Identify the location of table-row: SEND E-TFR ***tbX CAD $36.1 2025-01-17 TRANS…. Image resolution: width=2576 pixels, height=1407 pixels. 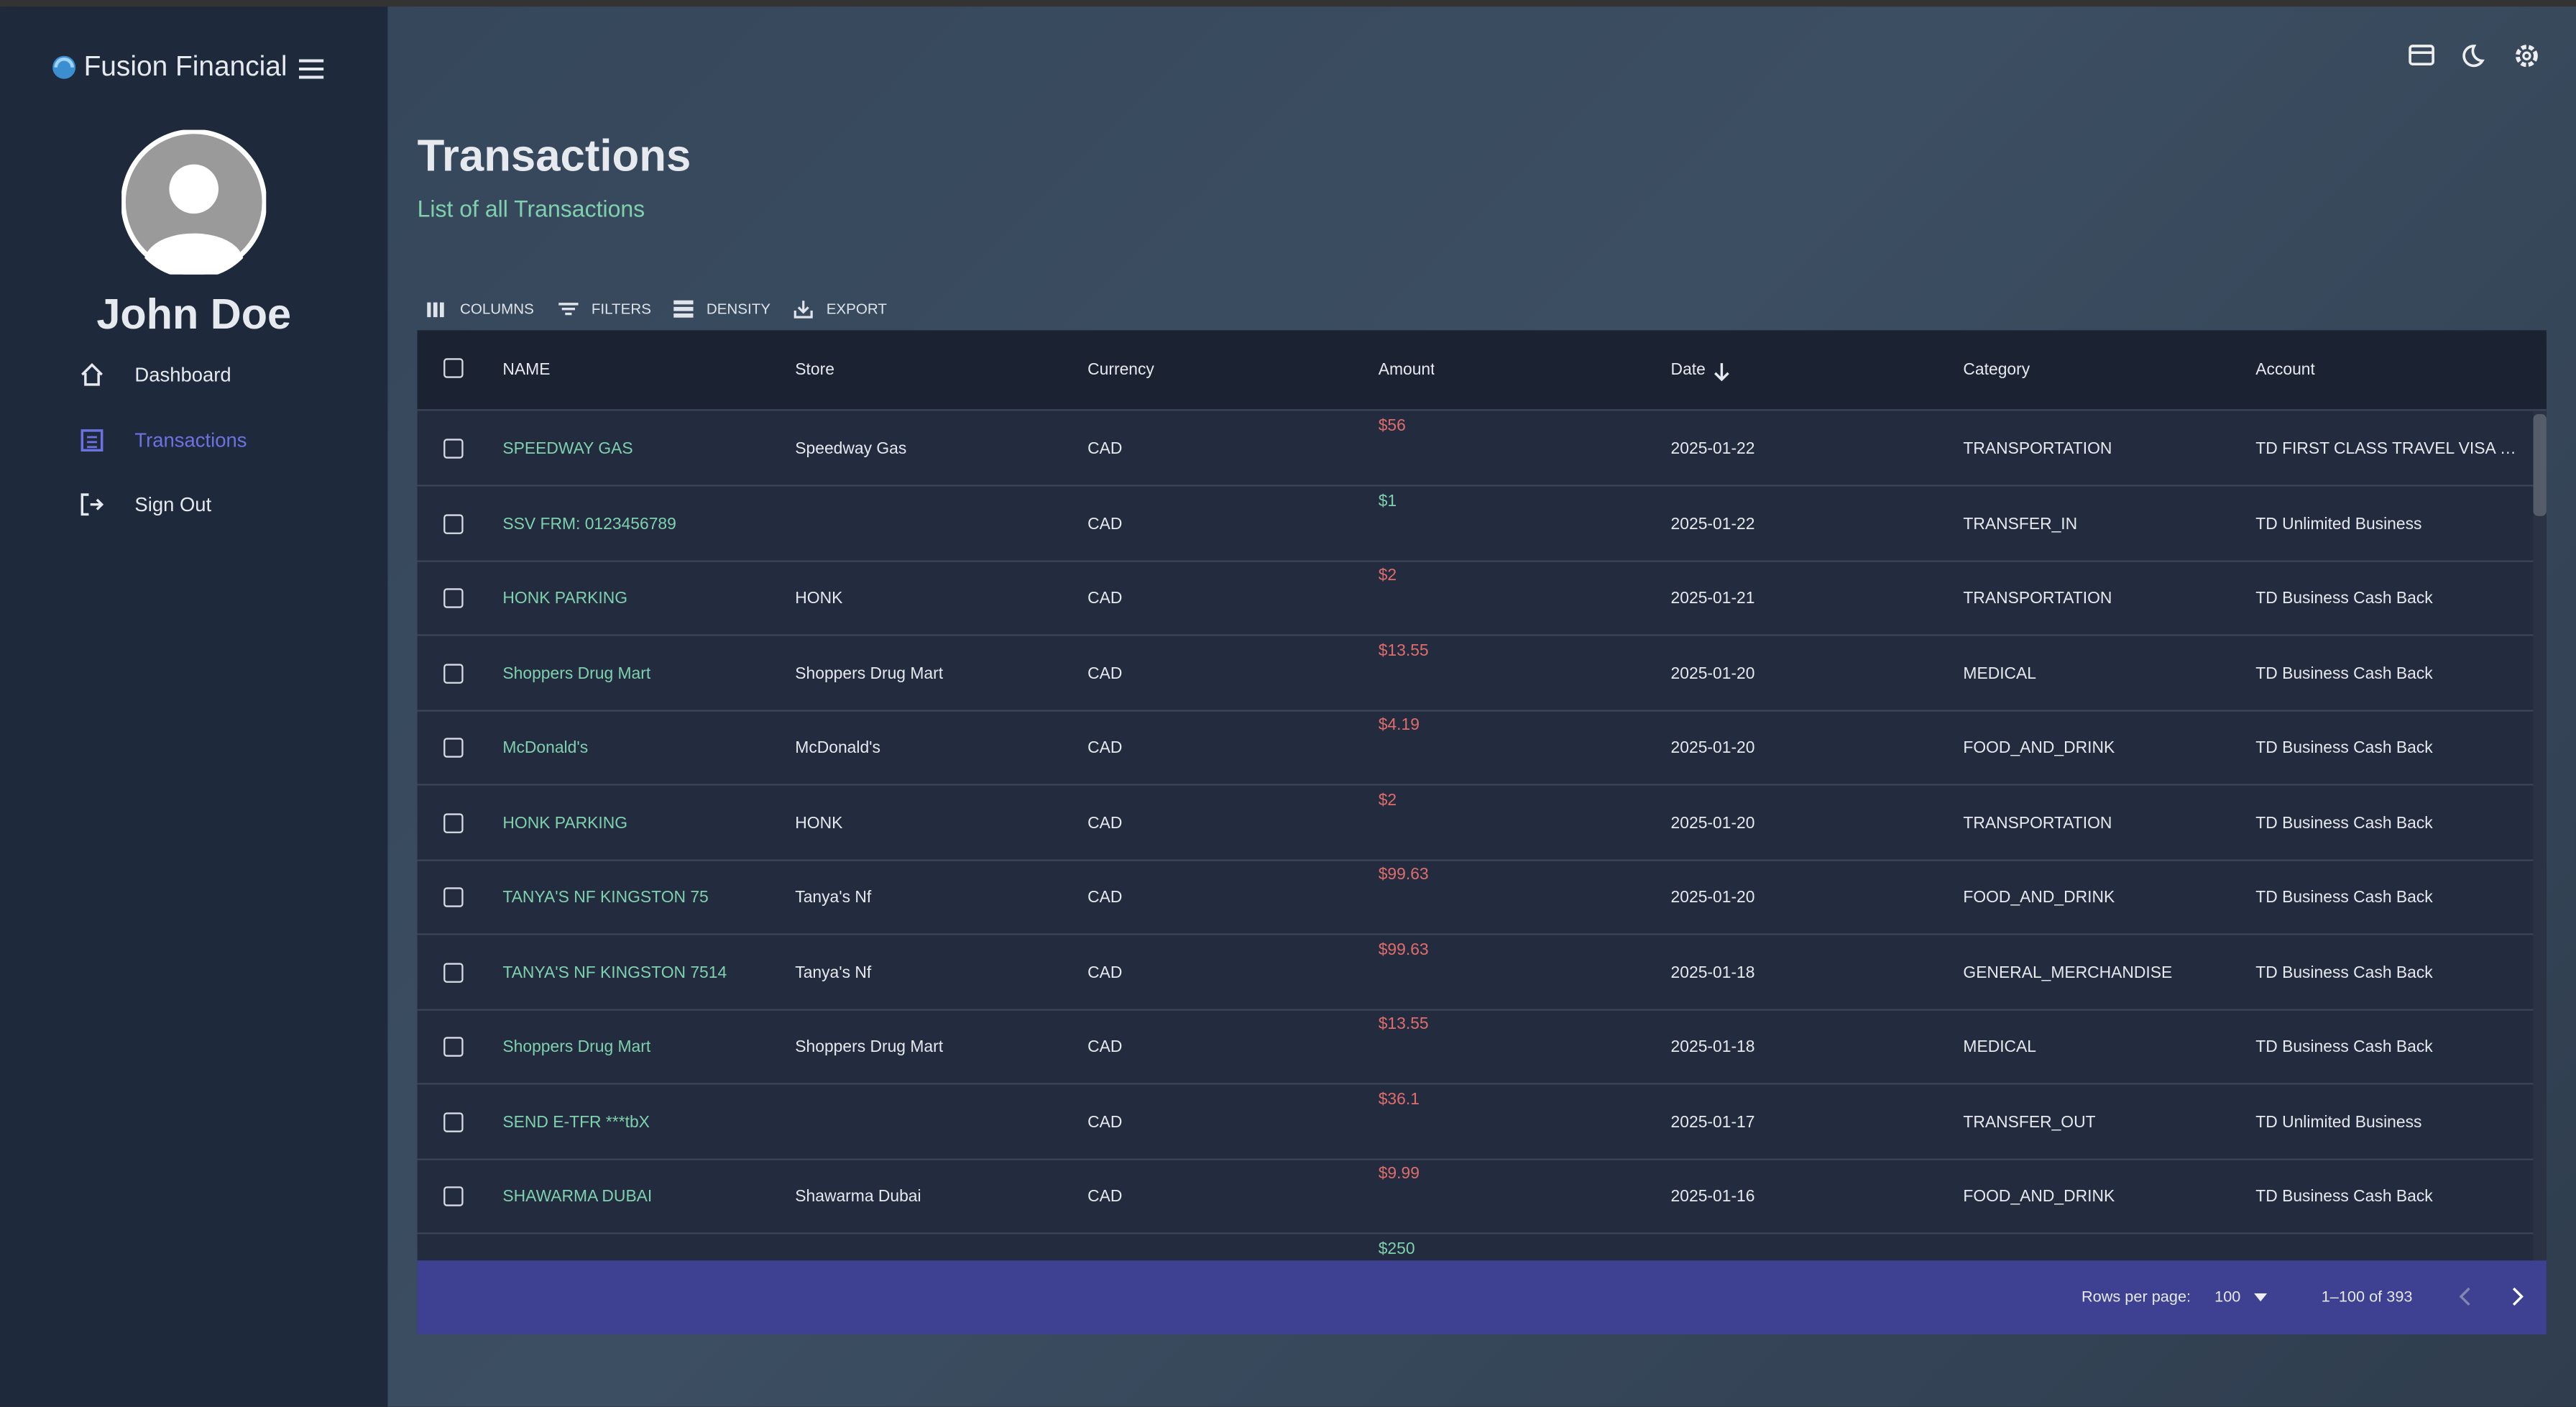
(1475, 1121).